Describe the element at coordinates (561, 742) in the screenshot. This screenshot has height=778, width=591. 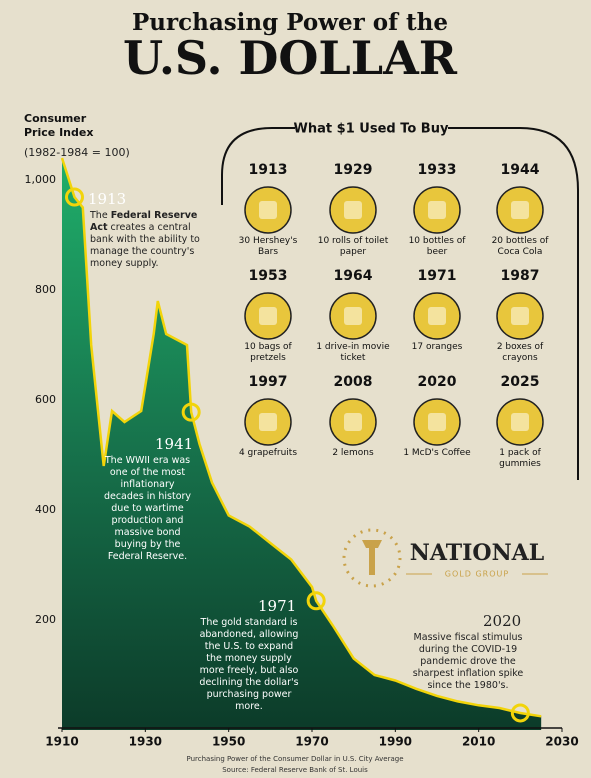
I see `x-tick-label: 2030` at that location.